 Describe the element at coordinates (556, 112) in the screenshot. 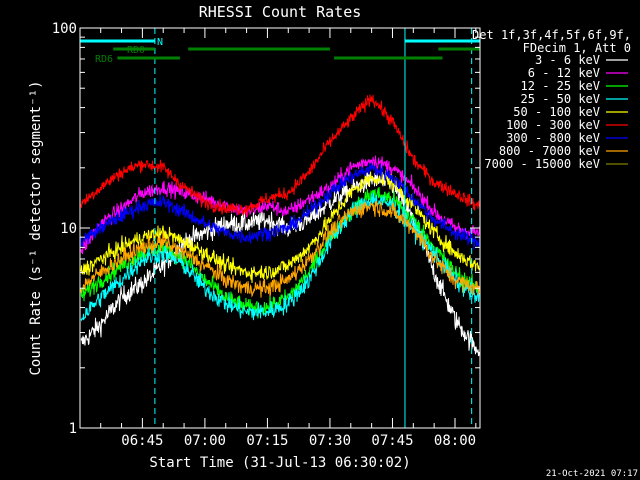

I see `legend-label-4: 50 - 100 keV` at that location.